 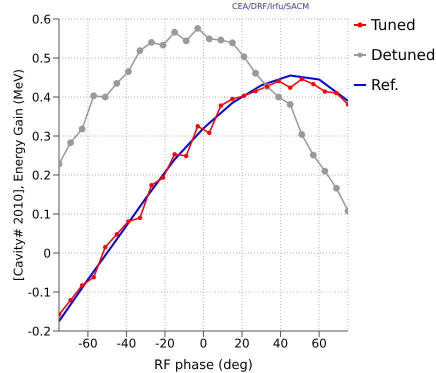 What do you see at coordinates (126, 343) in the screenshot?
I see `x-tick-label: -40` at bounding box center [126, 343].